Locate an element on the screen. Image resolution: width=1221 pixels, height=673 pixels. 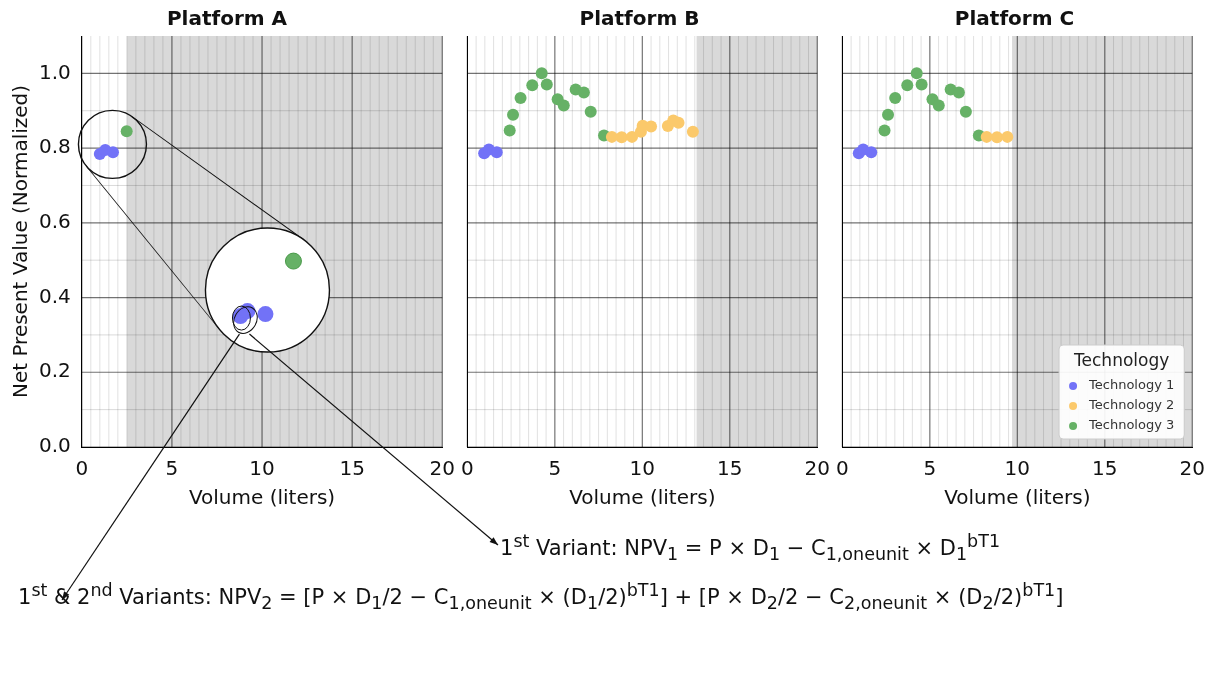
chart-title: Platform B is located at coordinates (639, 18).